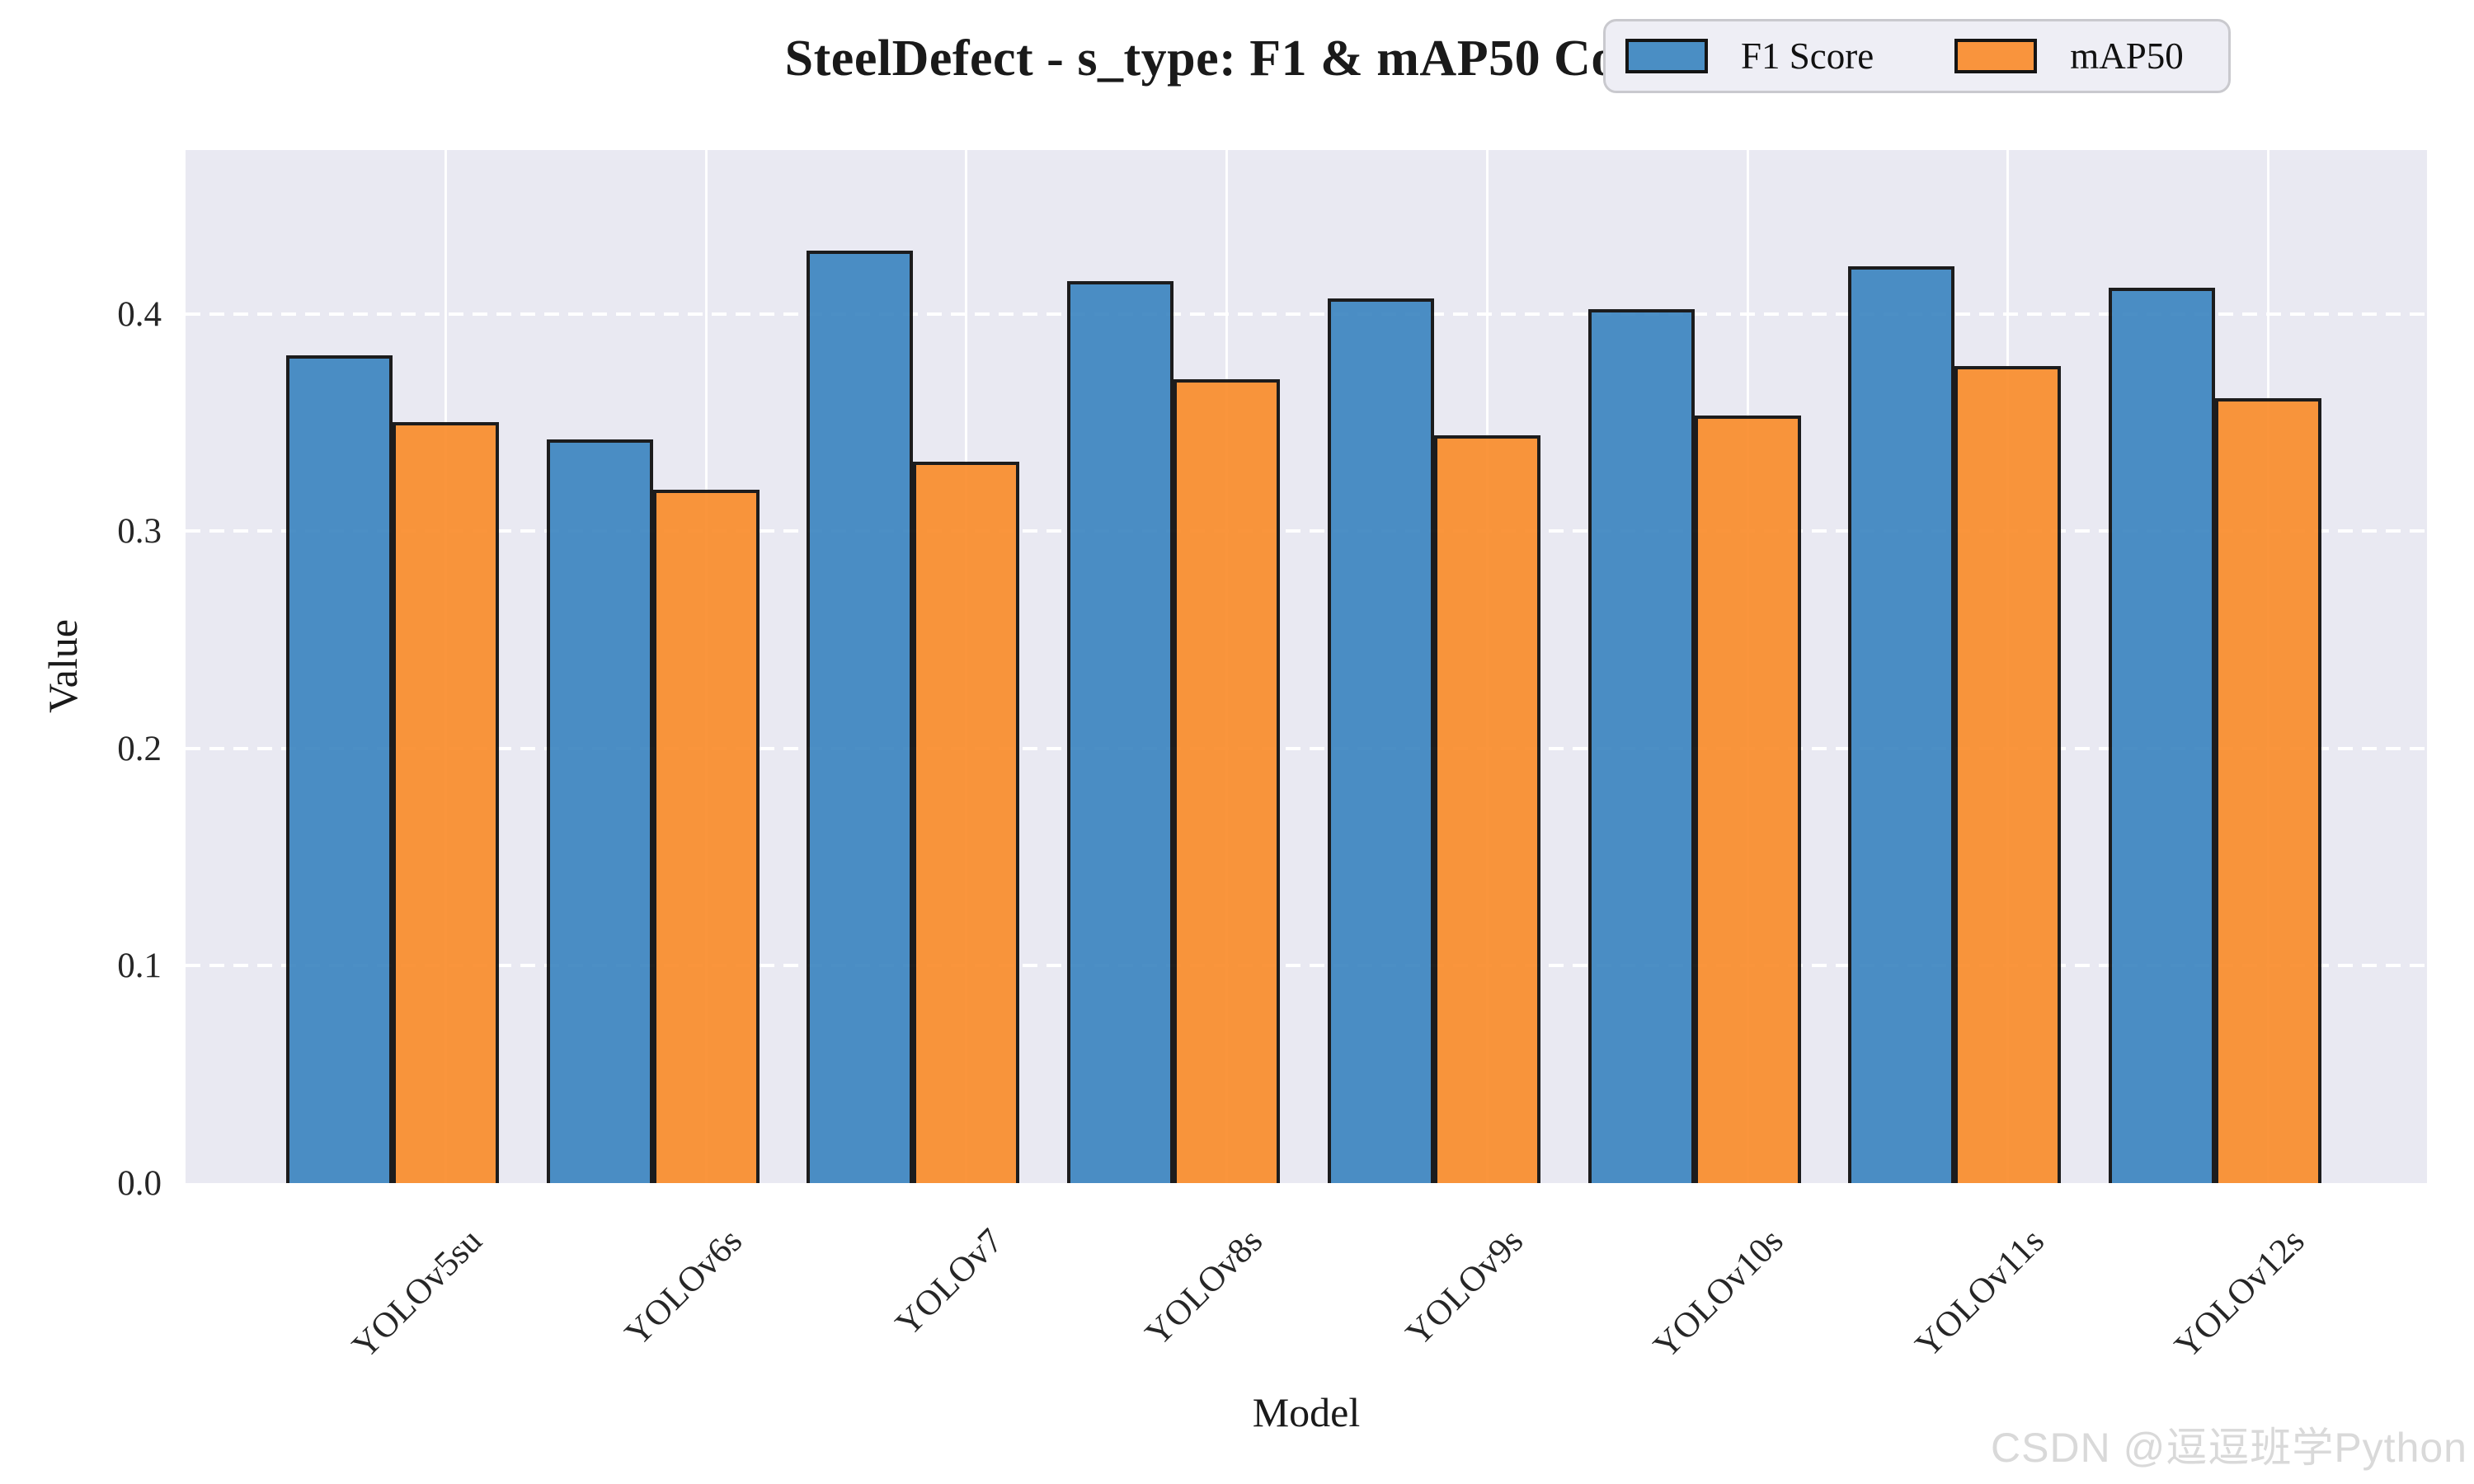  I want to click on x-tick-label: YOLOv8s, so click(1204, 1287).